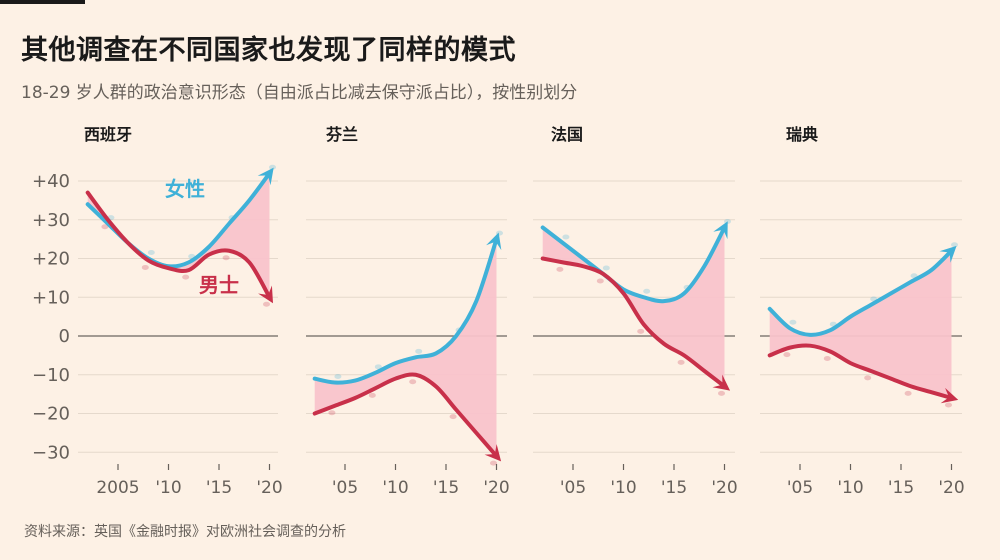  I want to click on men-series-label: 男士, so click(219, 285).